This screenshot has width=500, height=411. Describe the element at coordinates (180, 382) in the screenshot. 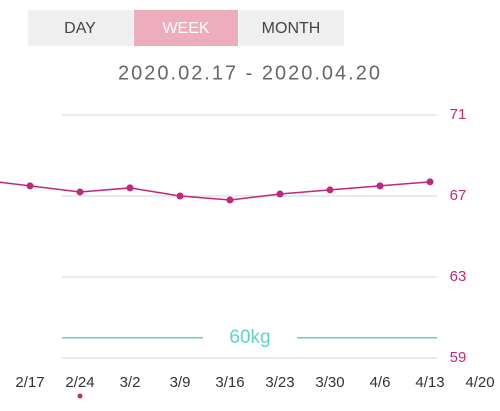

I see `x-tick-label: 3/9` at that location.